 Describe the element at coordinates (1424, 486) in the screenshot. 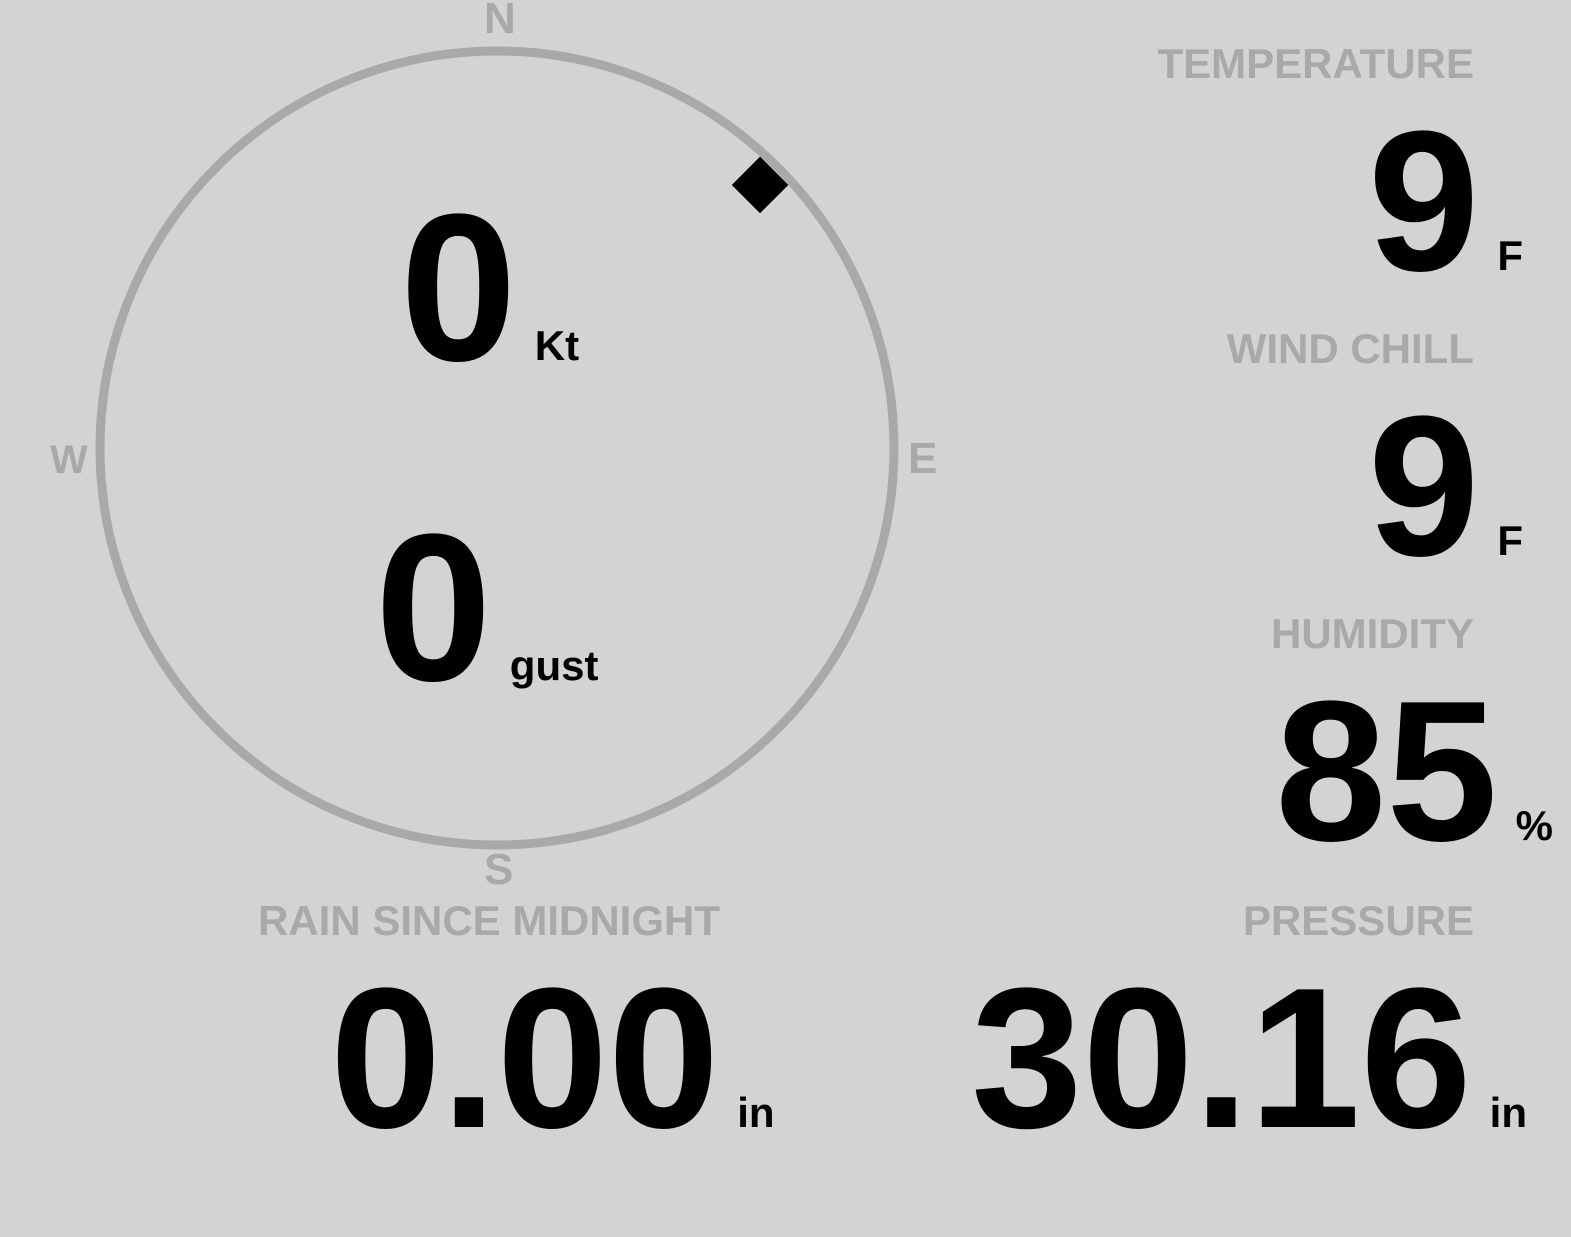

I see `wind-chill-value: 9` at that location.